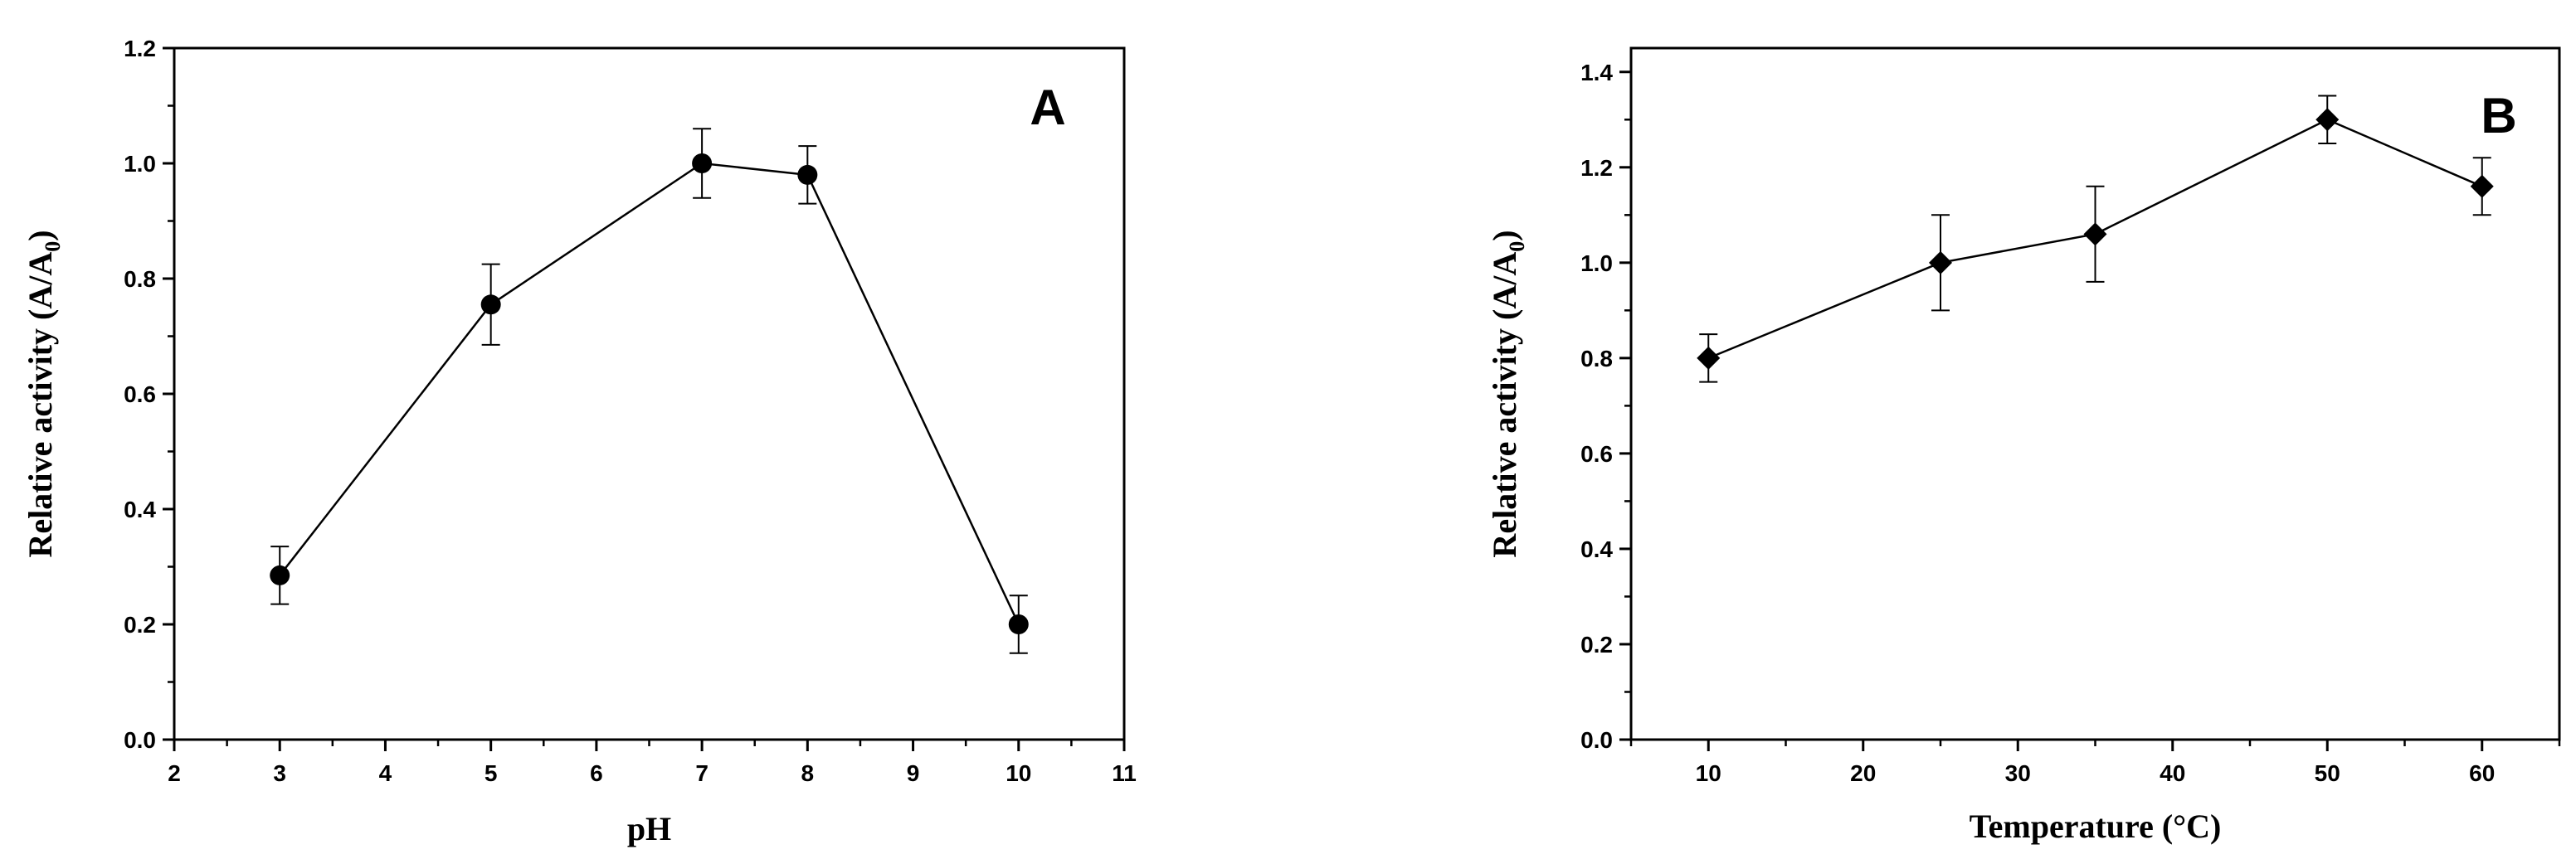 This screenshot has height=859, width=2576. What do you see at coordinates (140, 509) in the screenshot?
I see `panel-a-y-tick-label: 0.4` at bounding box center [140, 509].